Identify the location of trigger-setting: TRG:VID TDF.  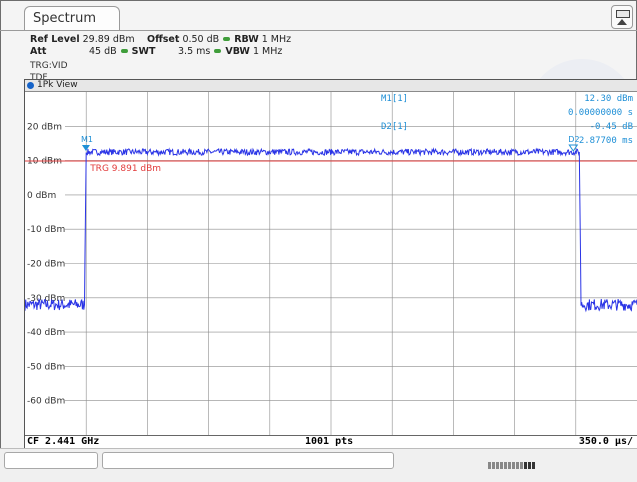
(49, 72).